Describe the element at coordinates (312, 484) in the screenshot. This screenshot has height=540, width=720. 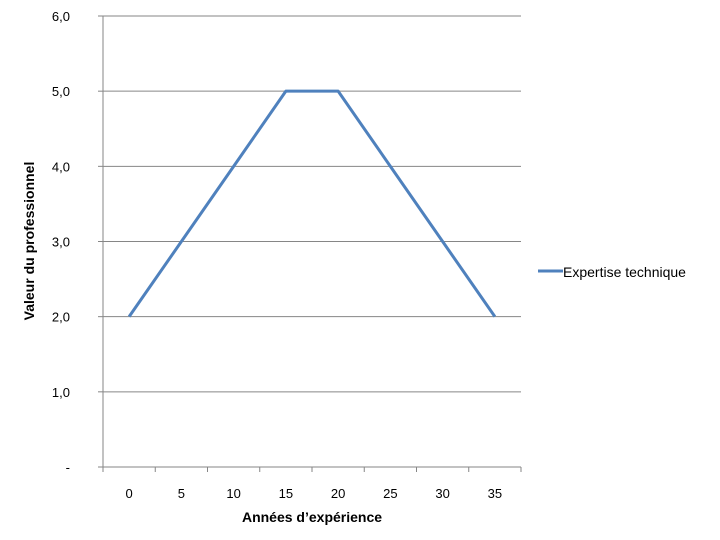
I see `x-axis-ticks: 0 5 10 15 20 25 30 35` at that location.